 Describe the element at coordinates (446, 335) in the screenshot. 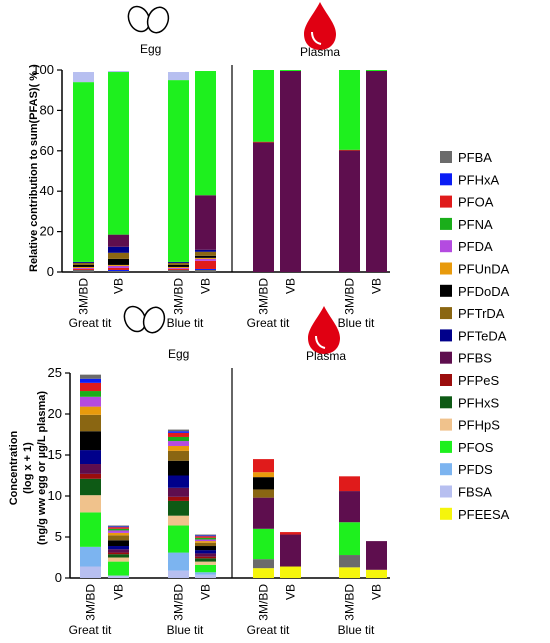

I see `legend-swatch-pfteda` at that location.